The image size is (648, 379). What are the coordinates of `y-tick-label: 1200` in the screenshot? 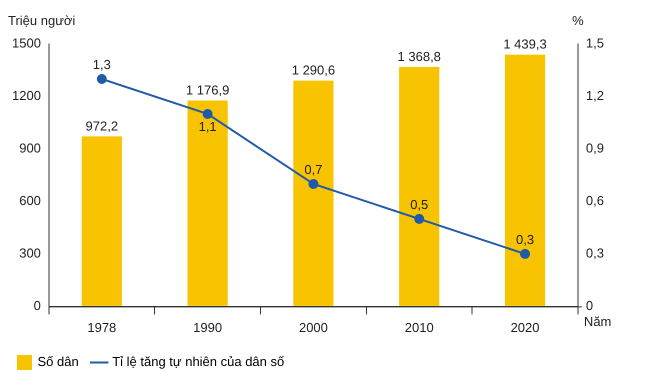 It's located at (26, 96).